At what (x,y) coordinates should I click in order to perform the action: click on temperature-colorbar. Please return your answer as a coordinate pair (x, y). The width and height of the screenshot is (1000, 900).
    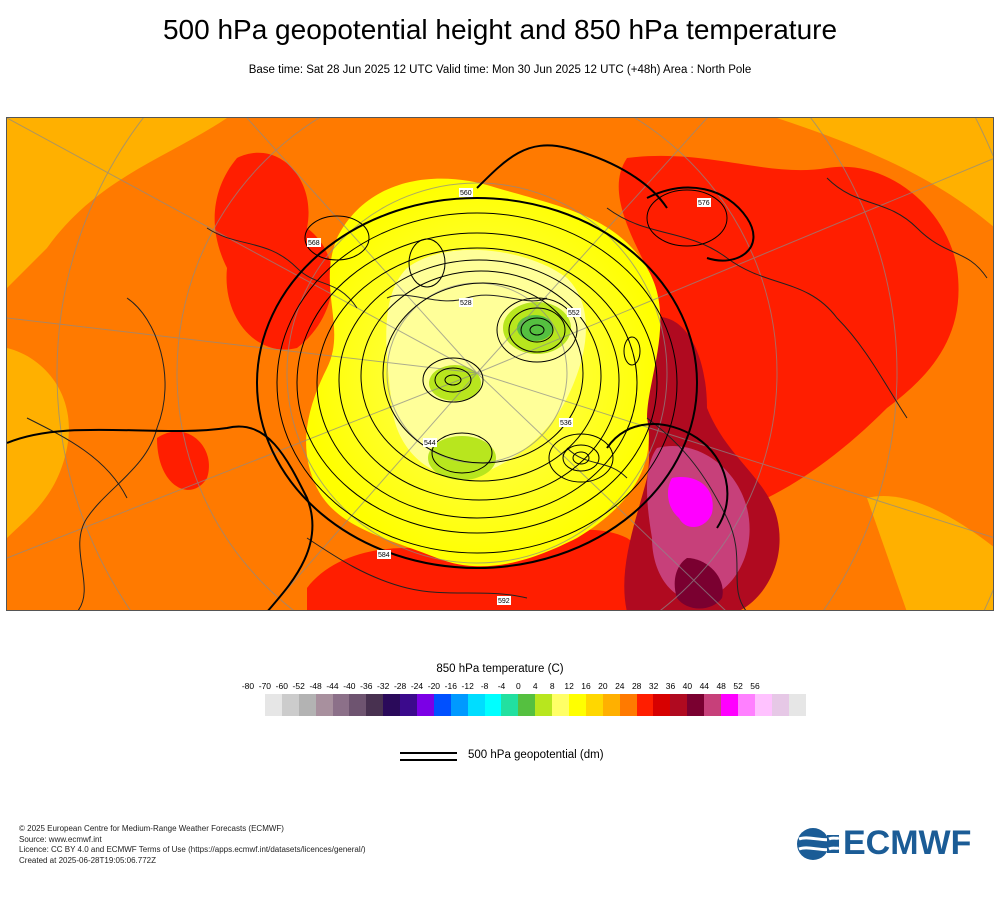
    Looking at the image, I should click on (535, 705).